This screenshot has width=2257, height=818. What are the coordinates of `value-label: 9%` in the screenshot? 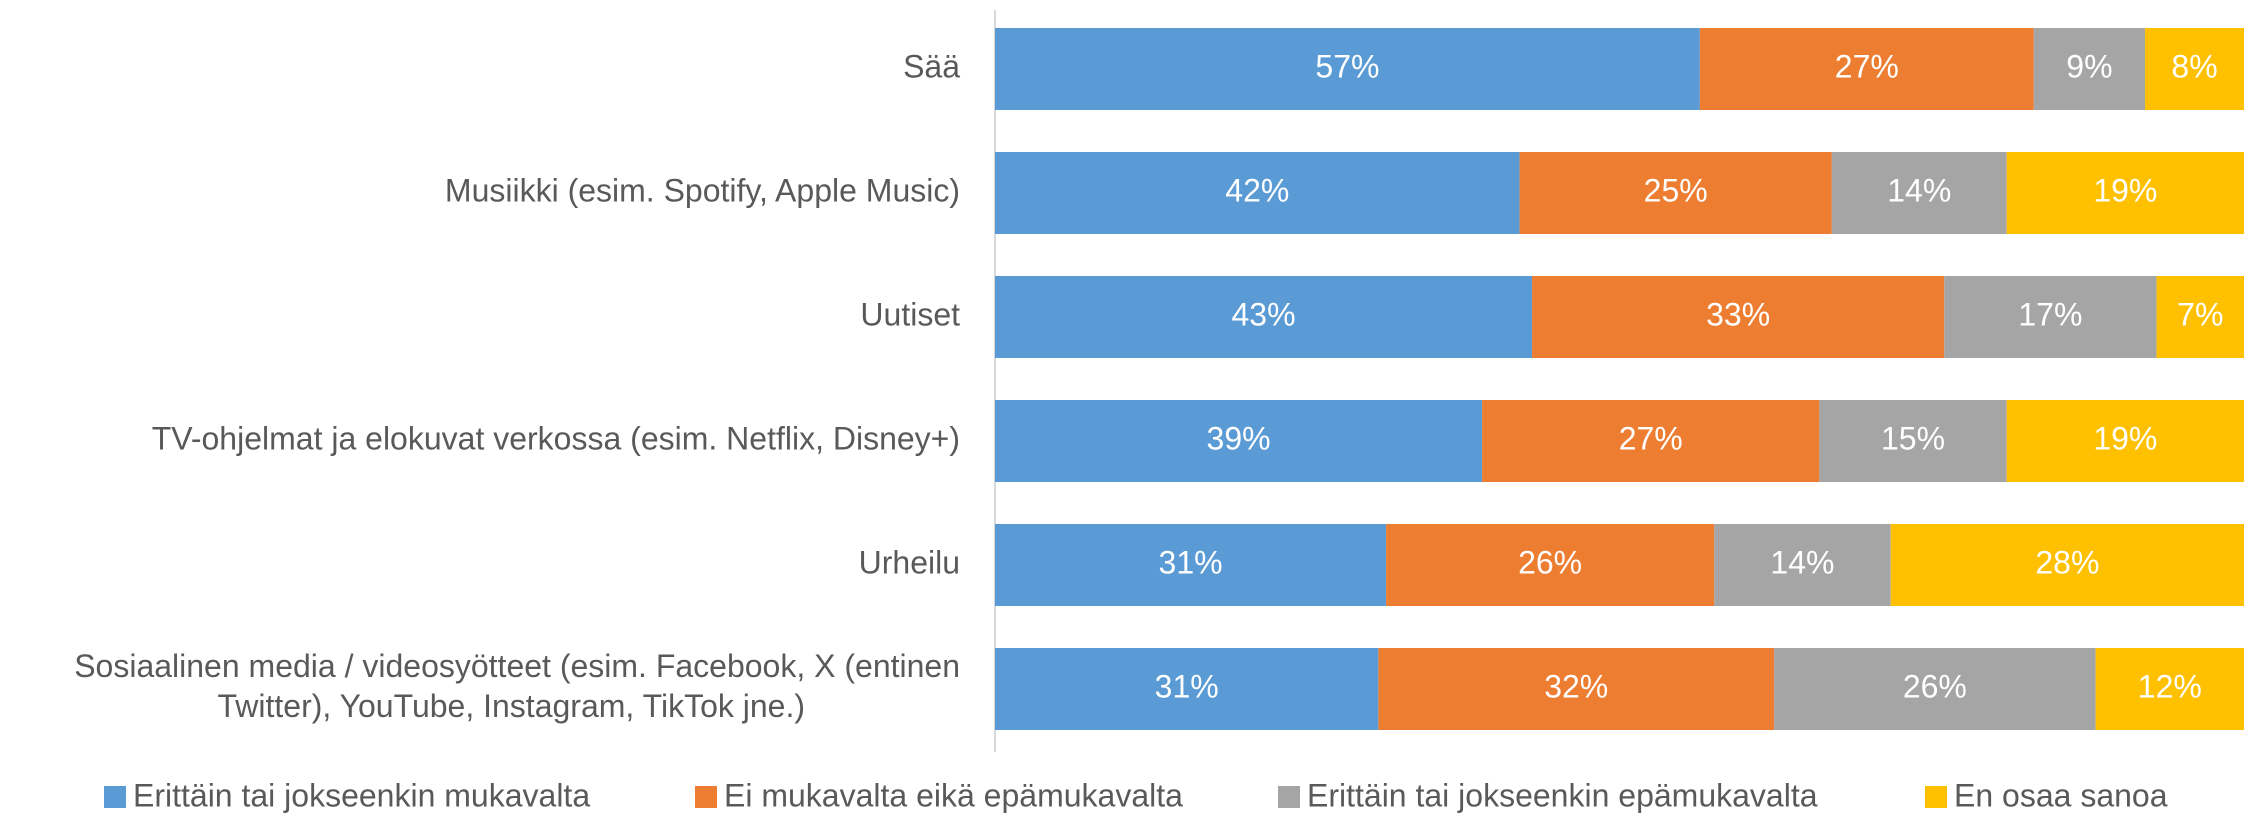 It's located at (2089, 66).